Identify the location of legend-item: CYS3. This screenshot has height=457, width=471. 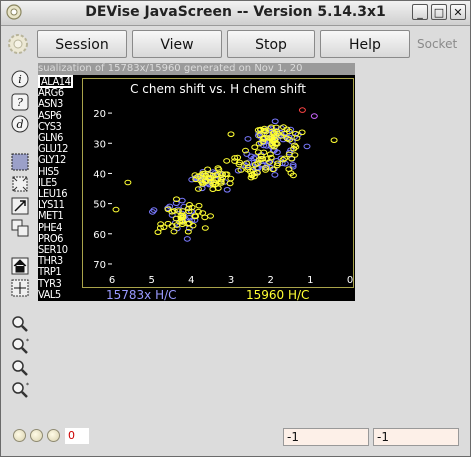
(50, 126).